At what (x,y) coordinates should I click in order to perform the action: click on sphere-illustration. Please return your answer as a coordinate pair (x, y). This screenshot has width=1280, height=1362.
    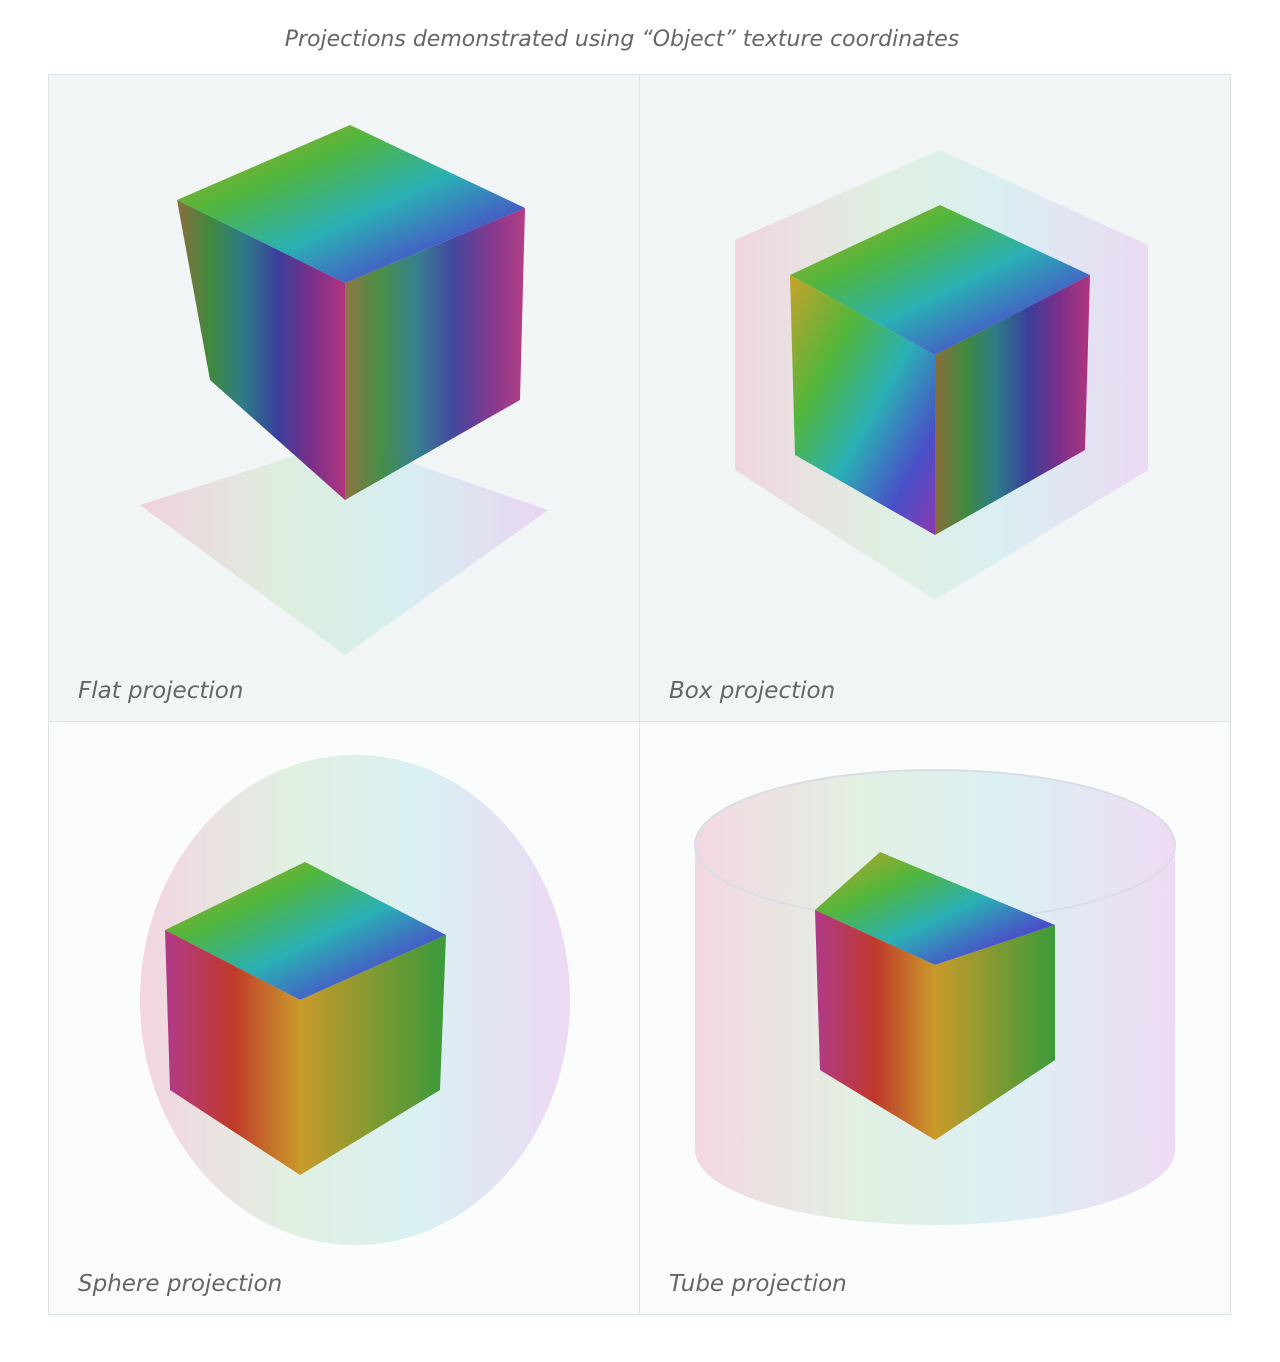
    Looking at the image, I should click on (355, 1000).